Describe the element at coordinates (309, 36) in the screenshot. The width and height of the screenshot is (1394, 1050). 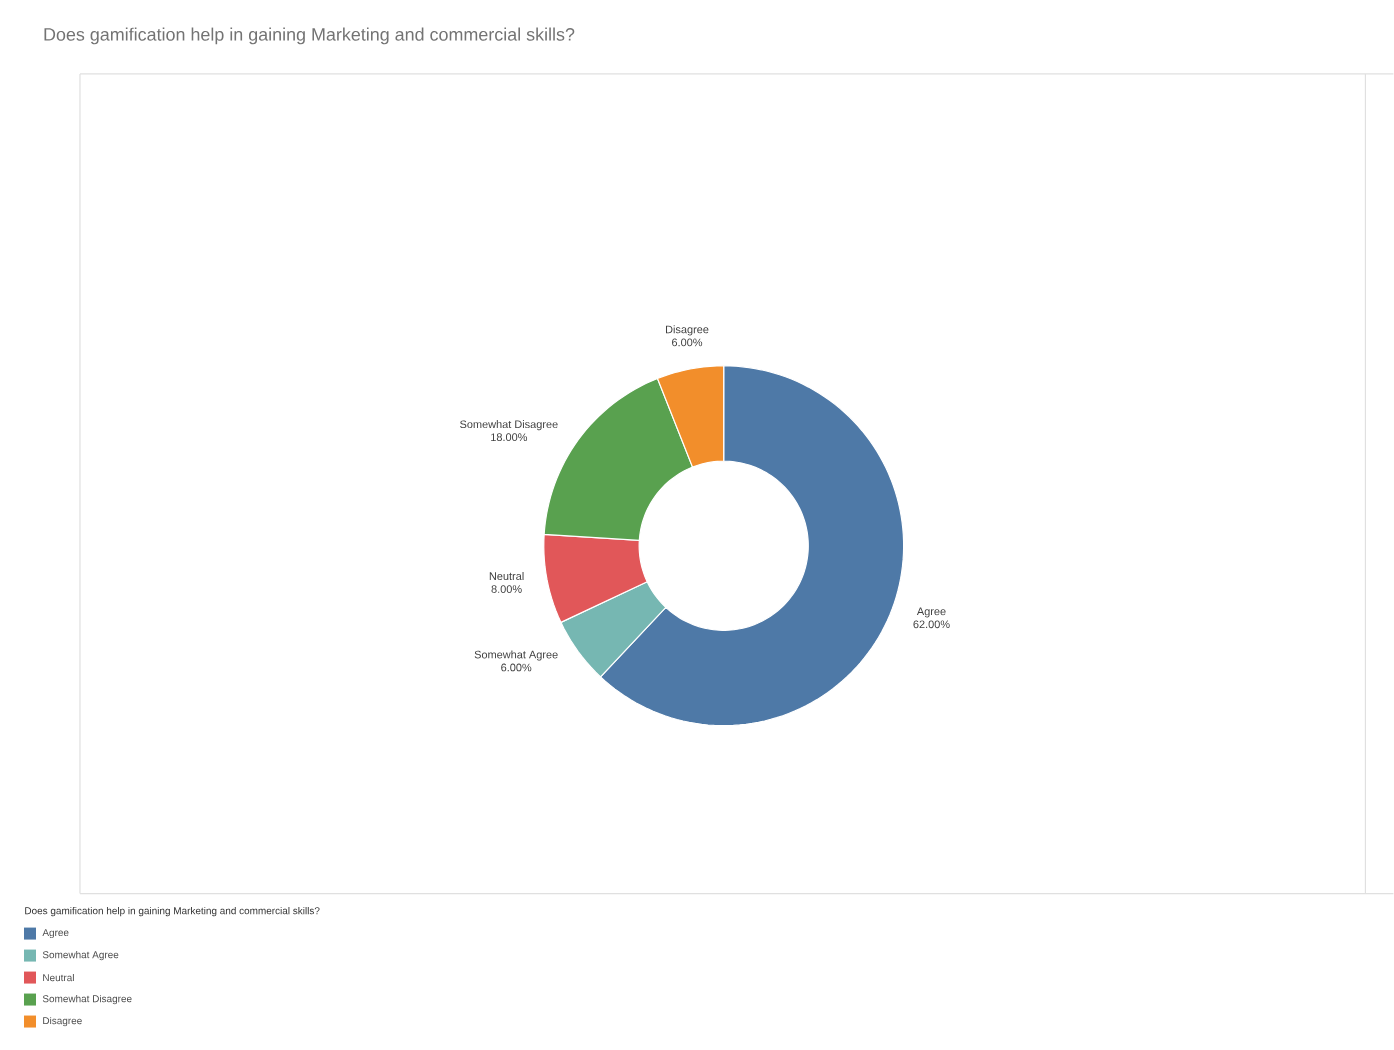
I see `chart-title: Does gamification help in gaining Marketing and commercial skills?` at that location.